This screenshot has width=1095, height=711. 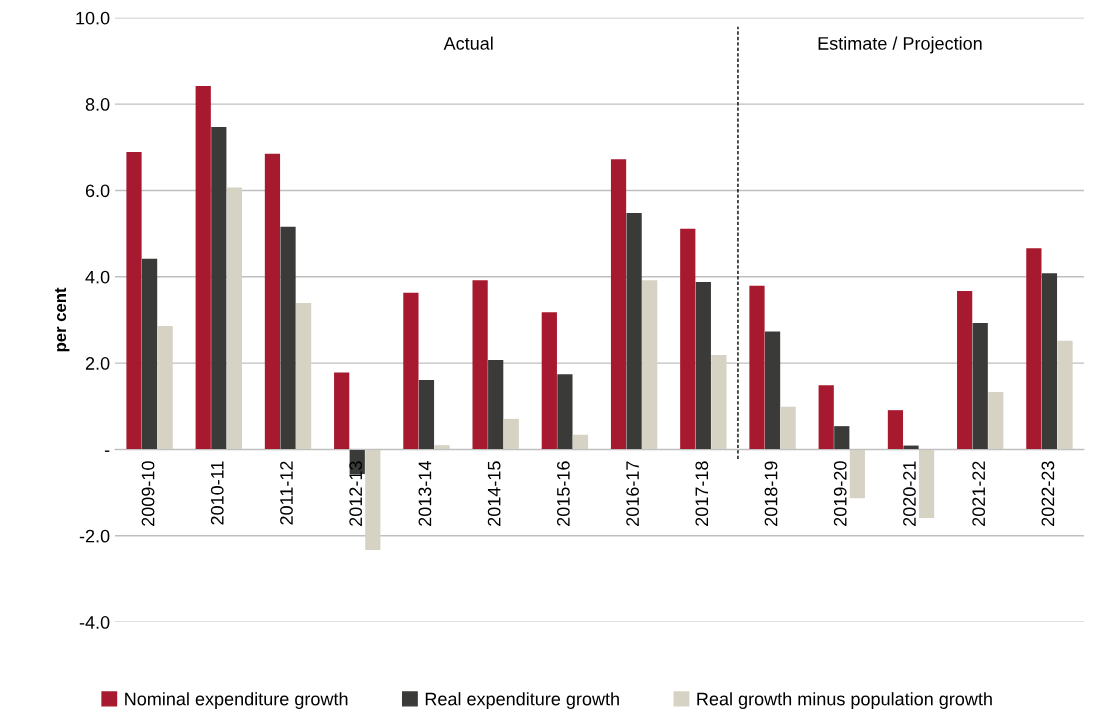 What do you see at coordinates (979, 493) in the screenshot?
I see `x-tick-label: 2021-22` at bounding box center [979, 493].